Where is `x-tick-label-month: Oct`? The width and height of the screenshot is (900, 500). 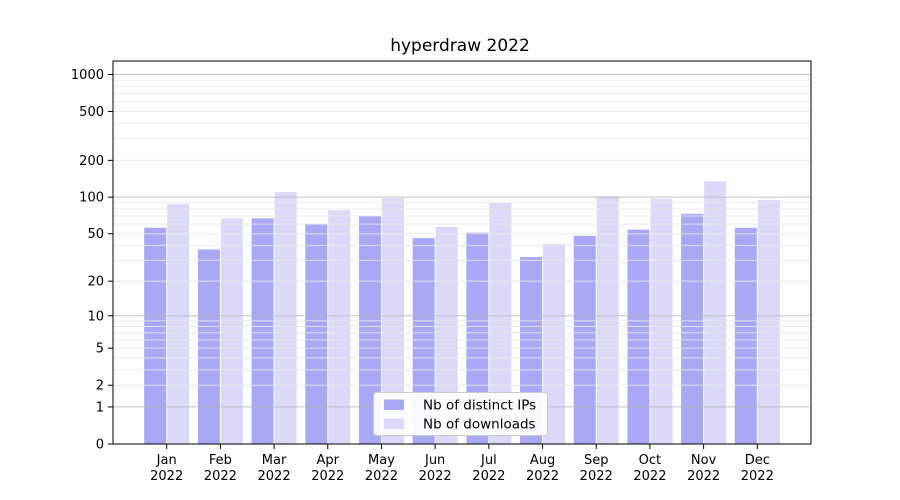 x-tick-label-month: Oct is located at coordinates (650, 460).